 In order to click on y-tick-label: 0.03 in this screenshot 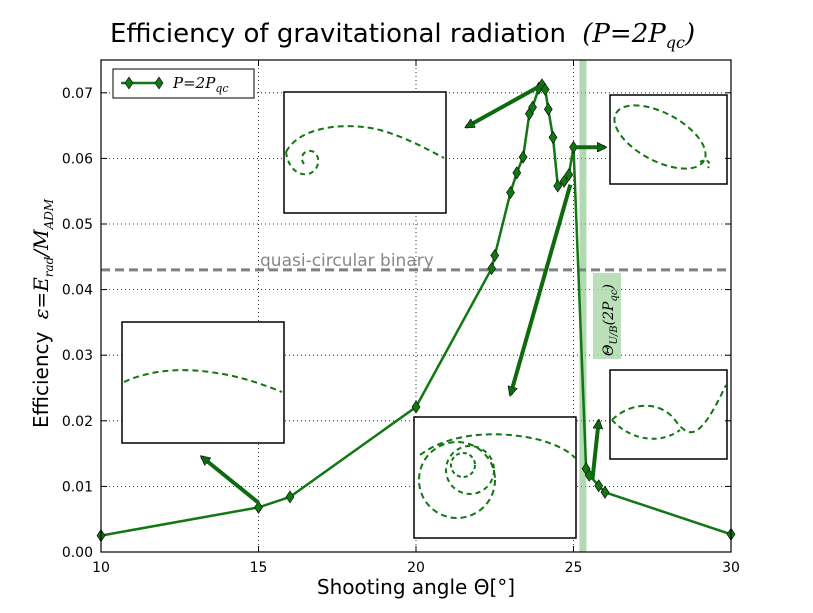, I will do `click(77, 356)`.